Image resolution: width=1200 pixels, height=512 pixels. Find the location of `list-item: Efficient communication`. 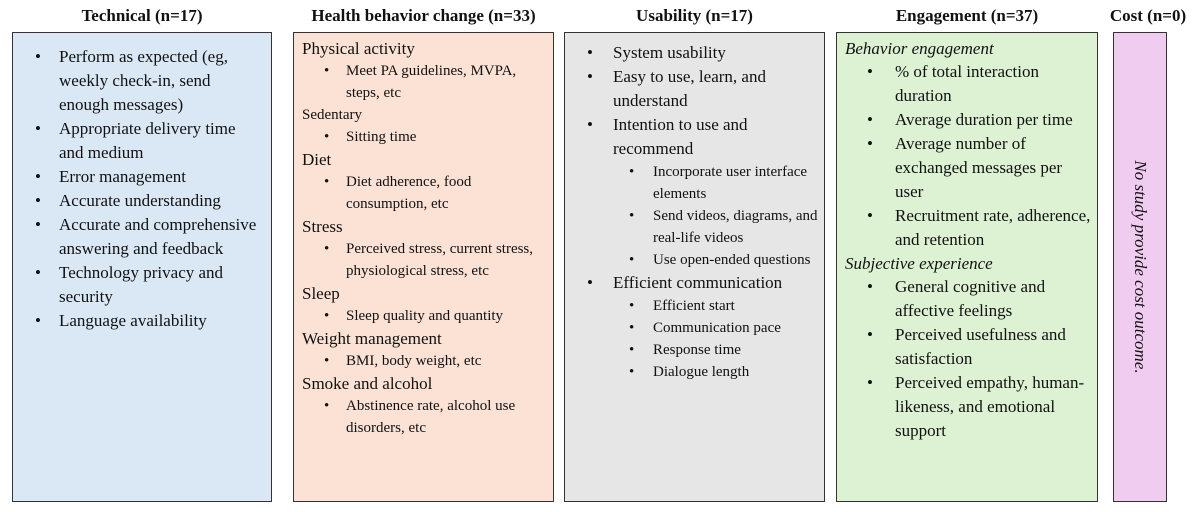

list-item: Efficient communication is located at coordinates (695, 283).